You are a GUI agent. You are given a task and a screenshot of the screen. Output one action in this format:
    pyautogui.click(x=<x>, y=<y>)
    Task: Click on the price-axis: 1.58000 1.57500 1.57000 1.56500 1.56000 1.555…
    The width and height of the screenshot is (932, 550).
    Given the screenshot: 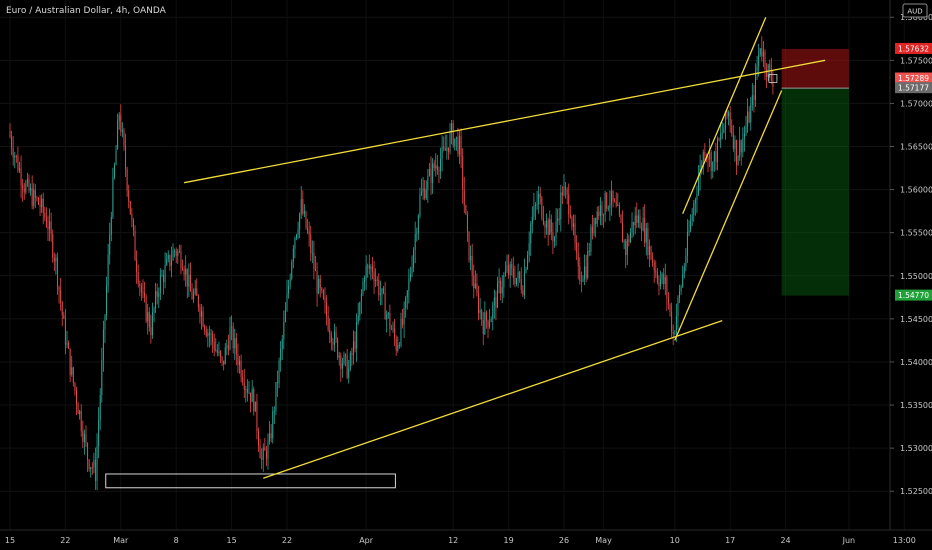 What is the action you would take?
    pyautogui.click(x=911, y=254)
    